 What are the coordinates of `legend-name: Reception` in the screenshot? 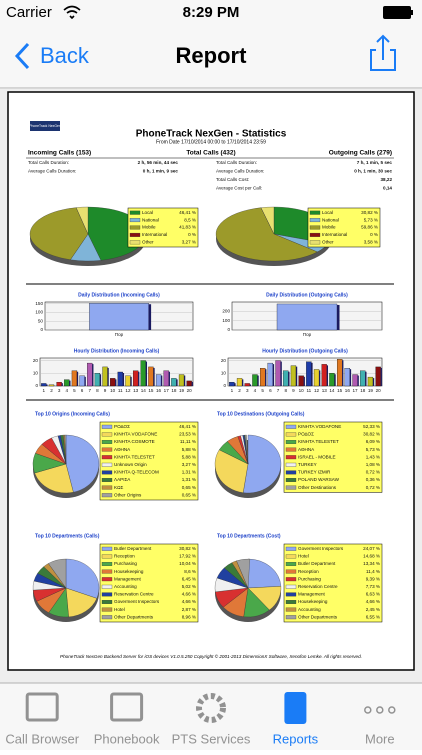 It's located at (124, 556).